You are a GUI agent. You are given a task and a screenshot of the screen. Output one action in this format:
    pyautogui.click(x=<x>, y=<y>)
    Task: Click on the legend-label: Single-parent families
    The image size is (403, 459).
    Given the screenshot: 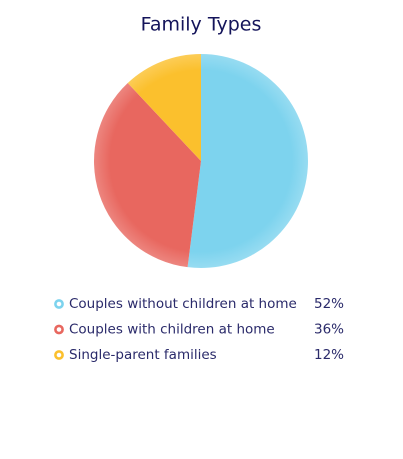 What is the action you would take?
    pyautogui.click(x=143, y=355)
    